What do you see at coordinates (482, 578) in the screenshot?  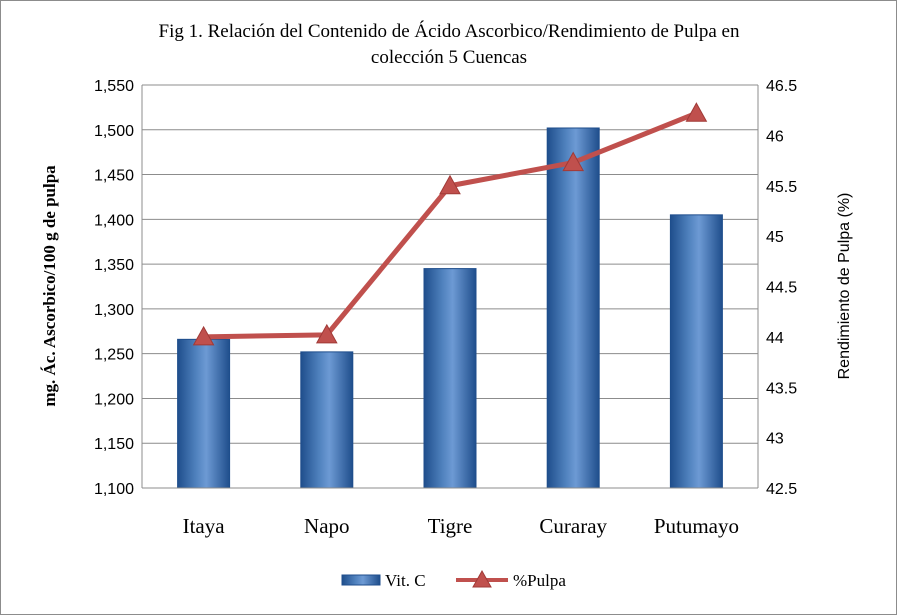 I see `legend-swatch-pulpa-marker` at bounding box center [482, 578].